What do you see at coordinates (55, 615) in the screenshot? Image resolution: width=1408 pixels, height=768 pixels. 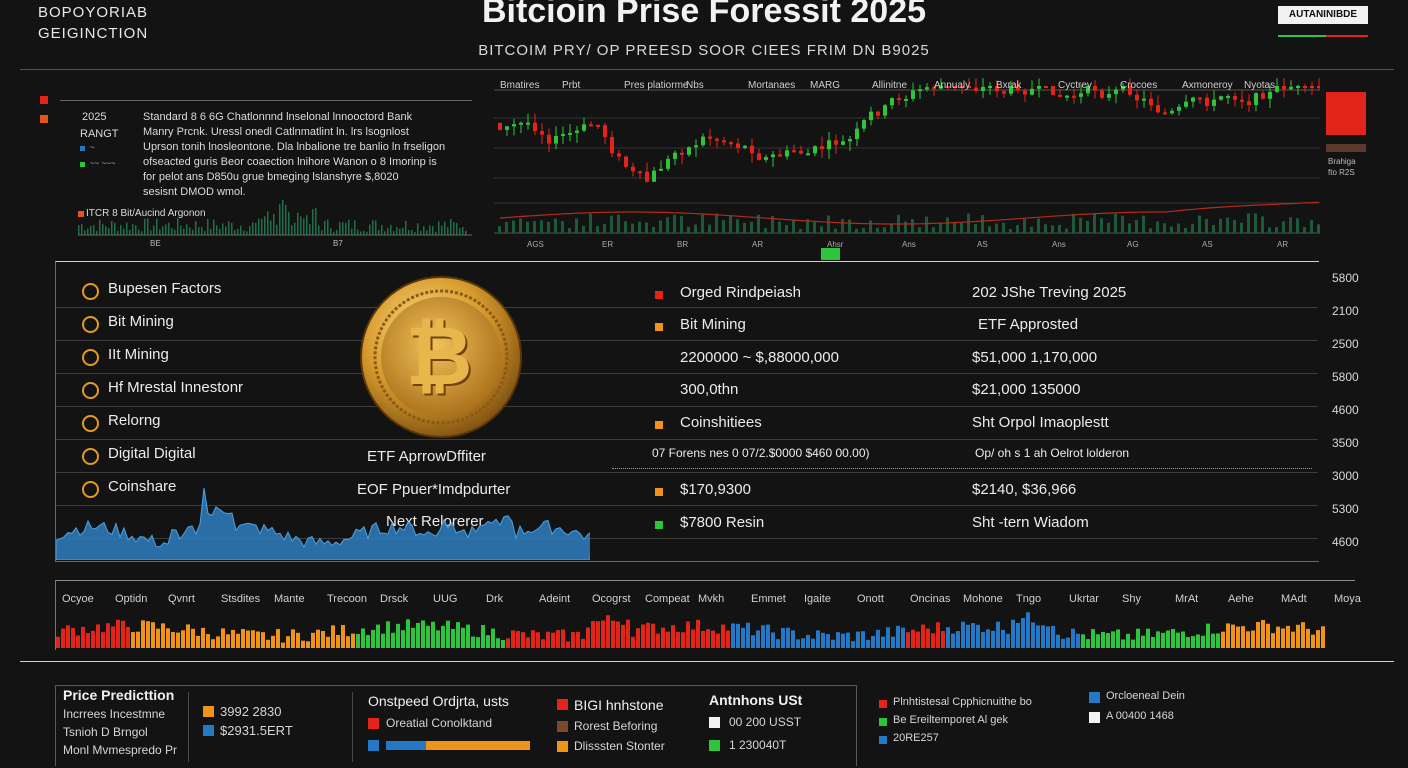 I see `strip-left-rule` at bounding box center [55, 615].